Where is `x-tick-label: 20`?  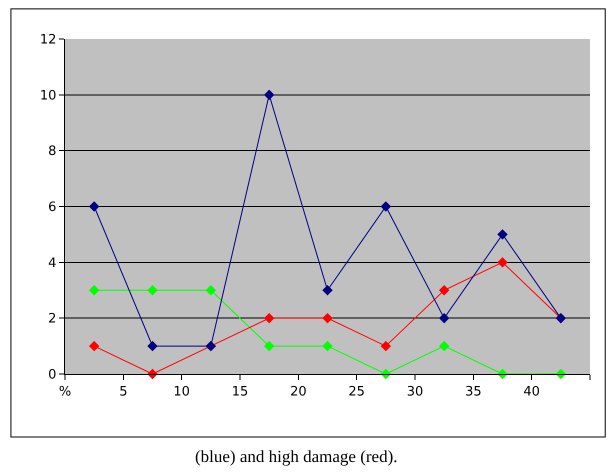
x-tick-label: 20 is located at coordinates (298, 392).